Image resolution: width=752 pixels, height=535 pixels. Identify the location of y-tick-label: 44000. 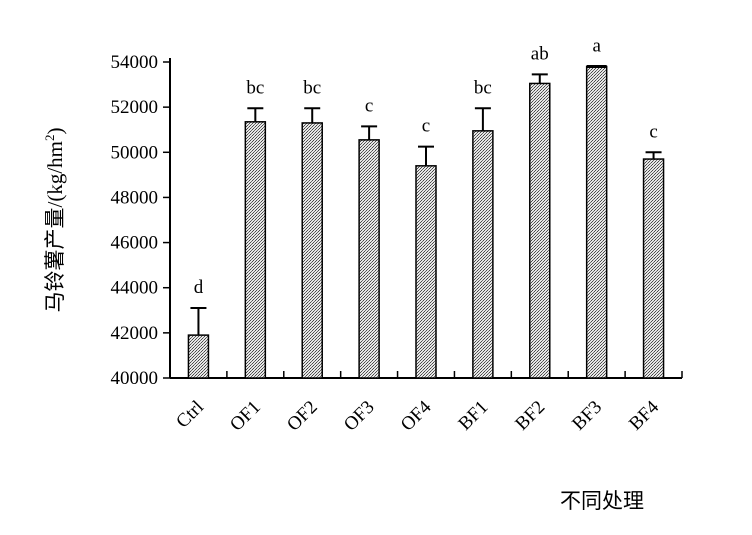
(135, 288).